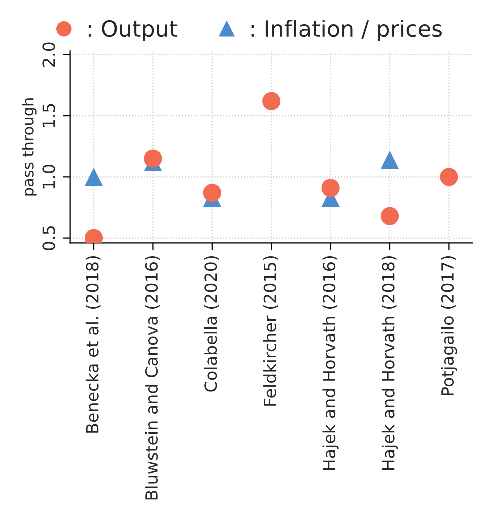 Image resolution: width=485 pixels, height=512 pixels. Describe the element at coordinates (49, 238) in the screenshot. I see `y-tick-label: 0.5` at that location.